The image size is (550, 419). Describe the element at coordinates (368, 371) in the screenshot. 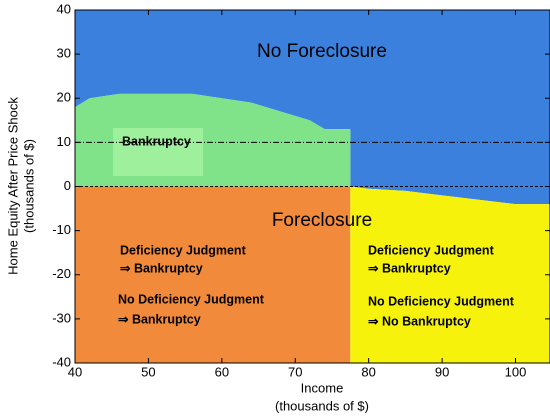

I see `x-tick-label: 80` at that location.